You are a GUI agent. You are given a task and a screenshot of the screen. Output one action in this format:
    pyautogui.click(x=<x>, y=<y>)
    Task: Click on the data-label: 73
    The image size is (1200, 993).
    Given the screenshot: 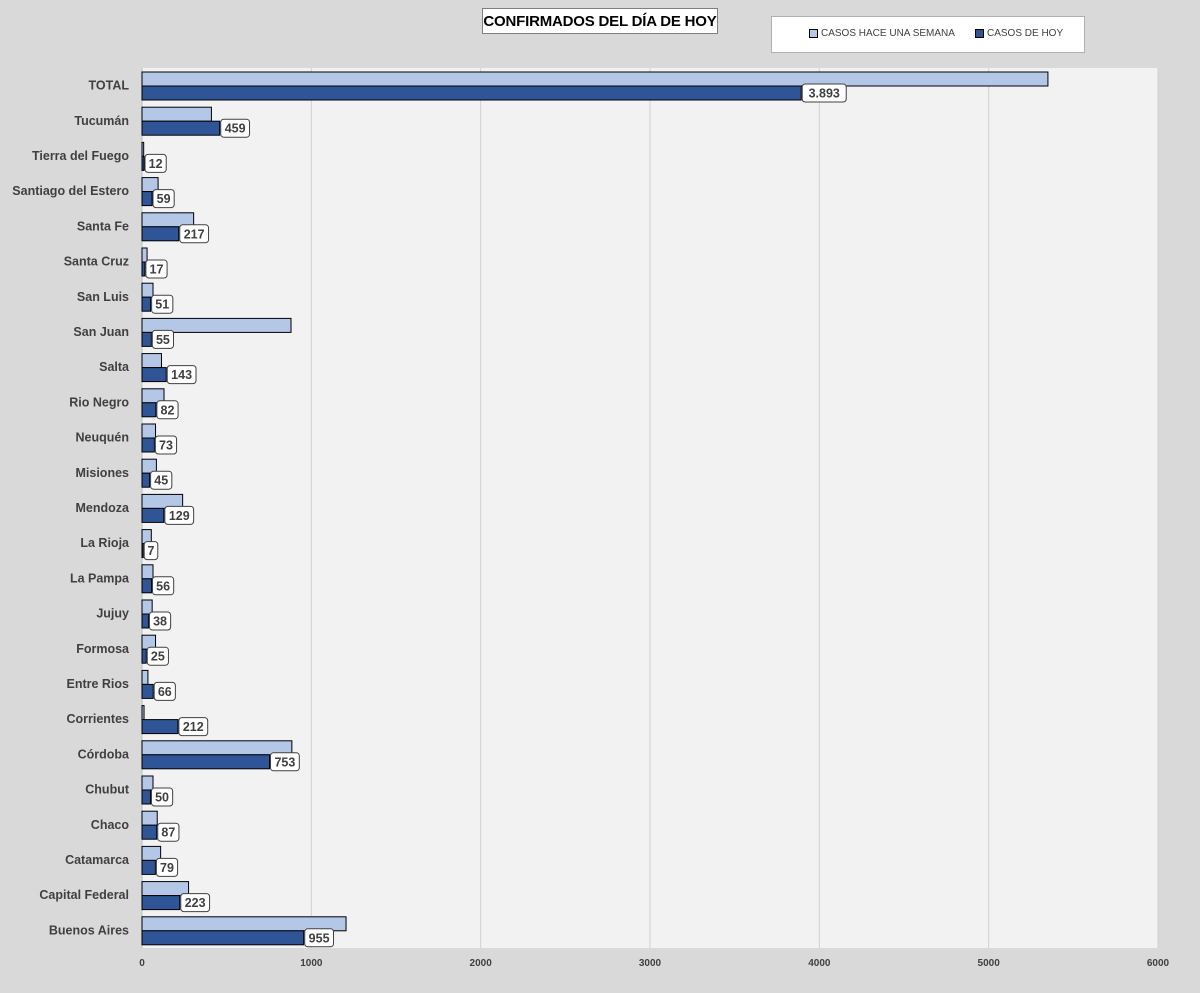 What is the action you would take?
    pyautogui.click(x=166, y=446)
    